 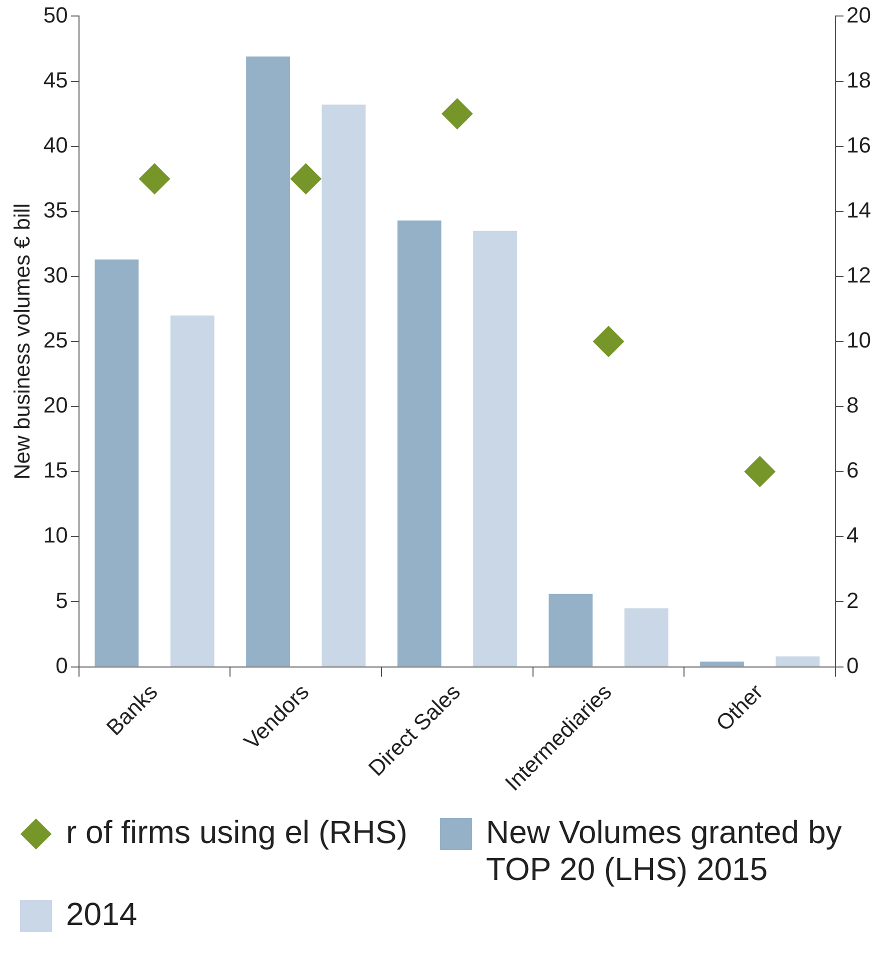 What do you see at coordinates (859, 79) in the screenshot?
I see `y2-tick-label: 18` at bounding box center [859, 79].